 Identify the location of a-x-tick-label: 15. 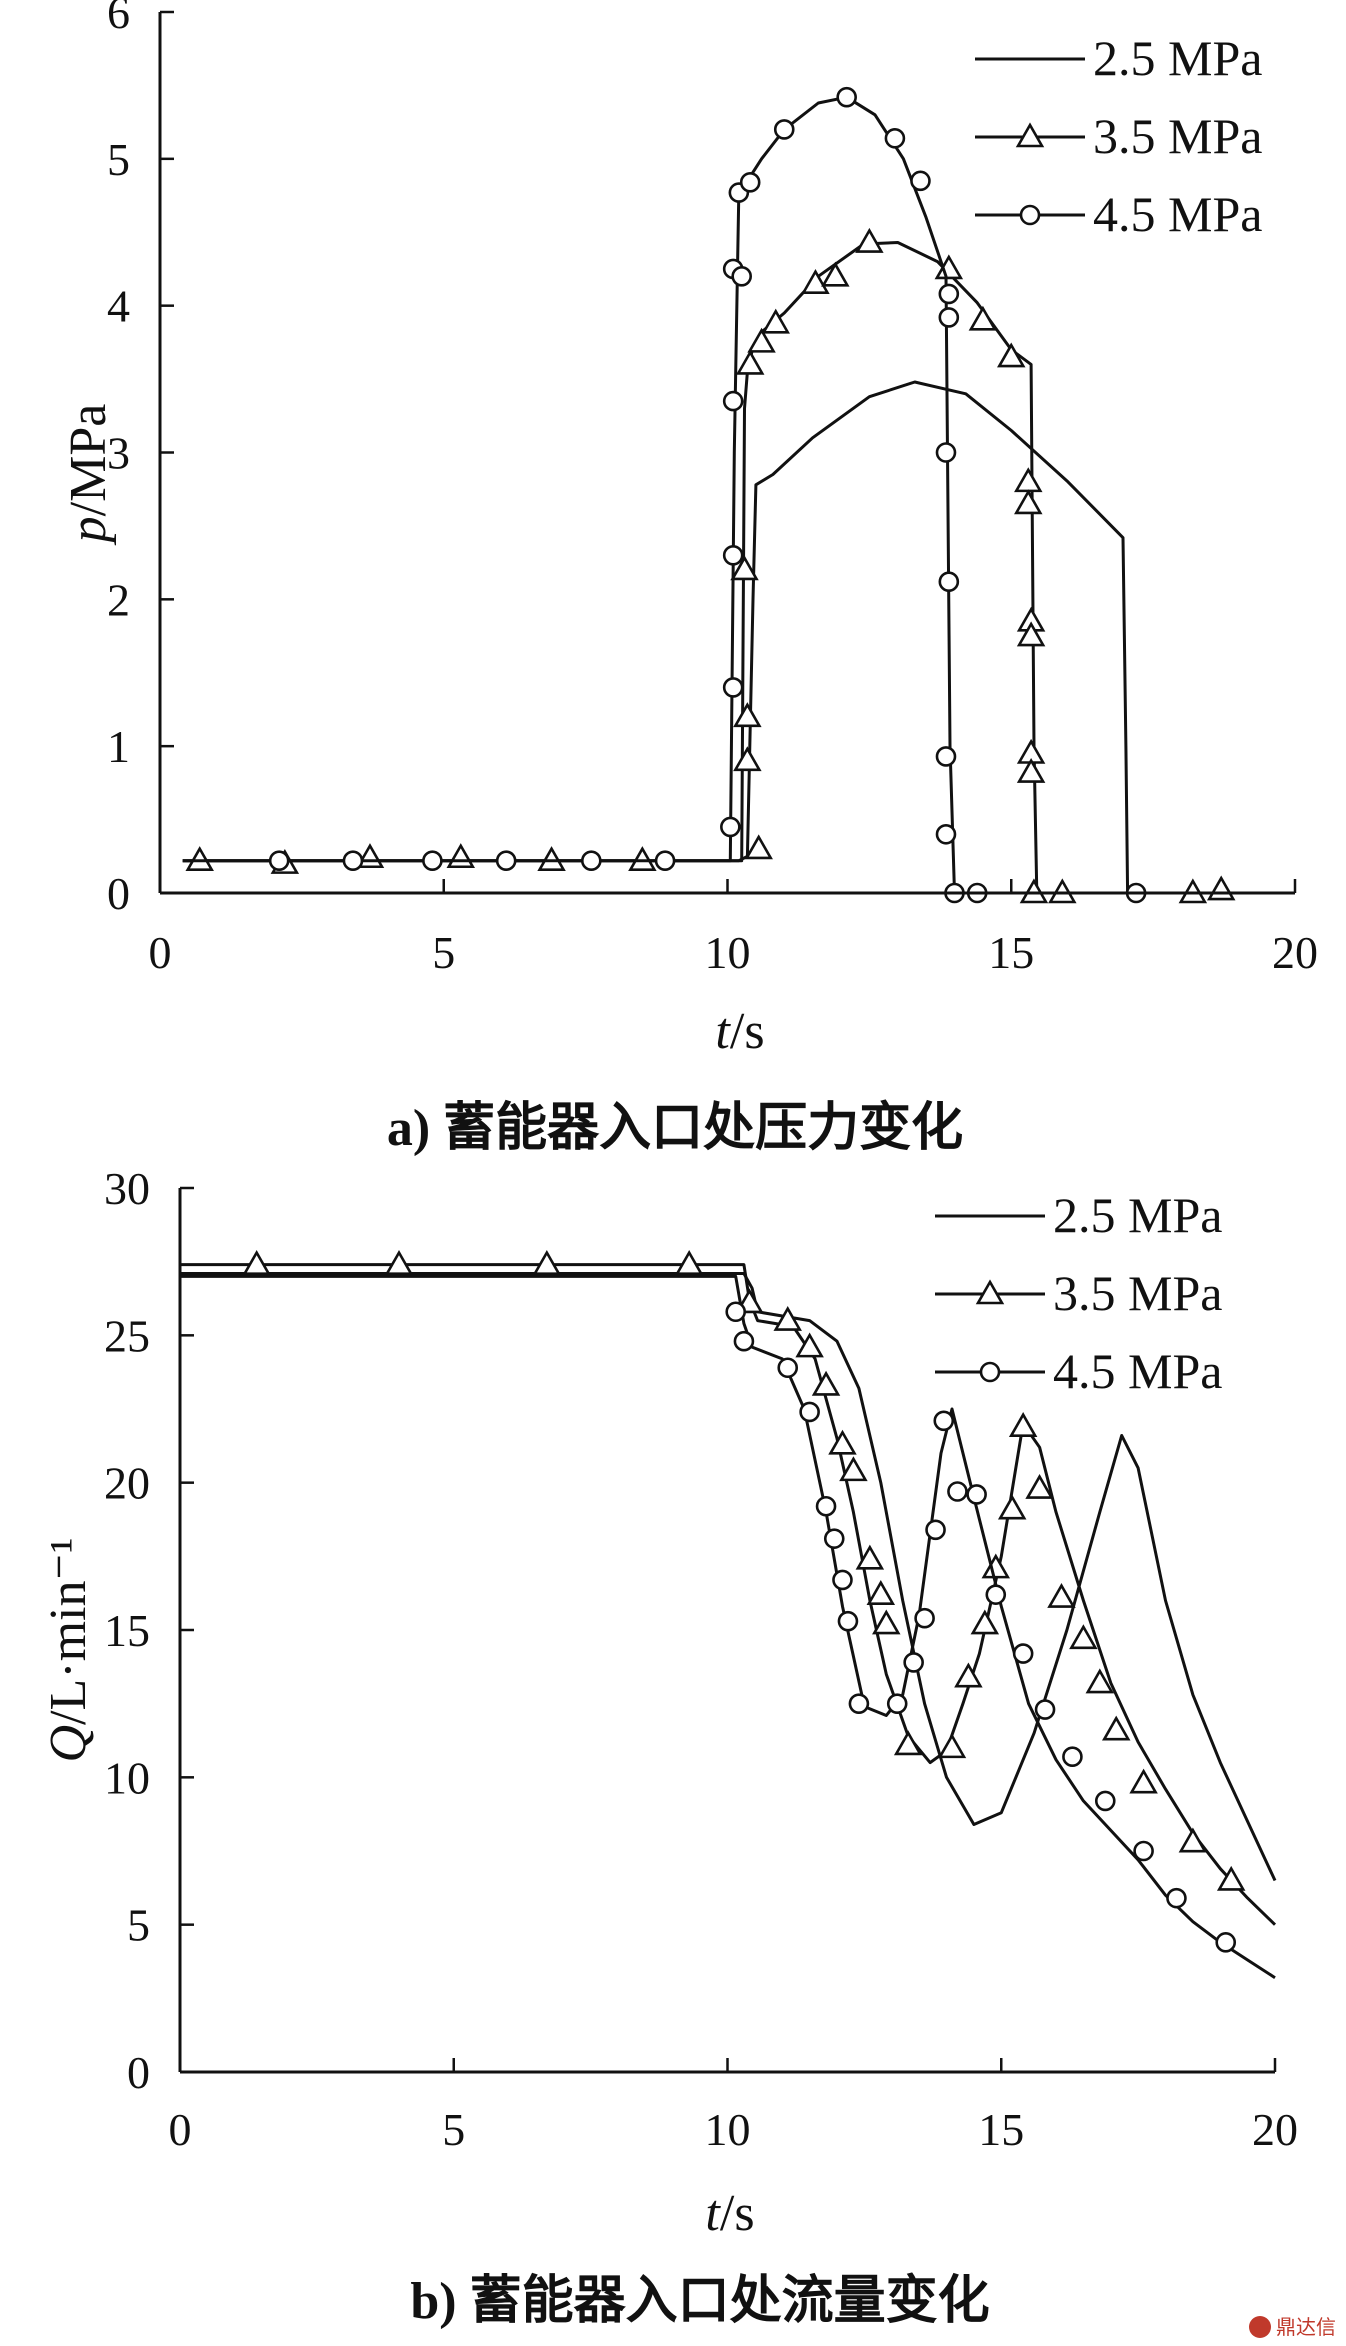
(1011, 952).